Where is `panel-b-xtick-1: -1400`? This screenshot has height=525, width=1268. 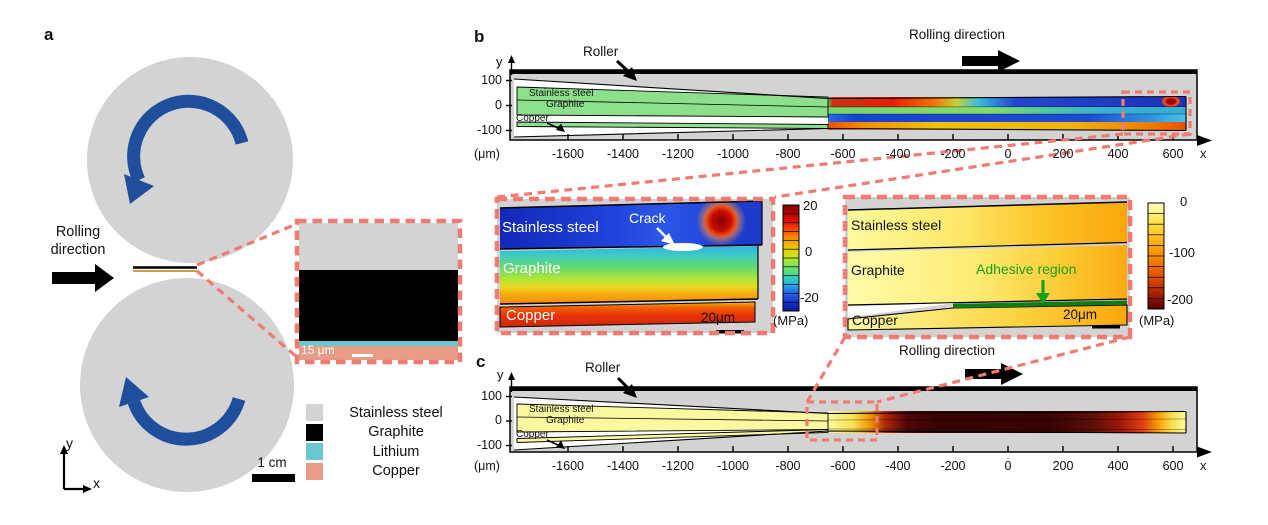
panel-b-xtick-1: -1400 is located at coordinates (623, 154).